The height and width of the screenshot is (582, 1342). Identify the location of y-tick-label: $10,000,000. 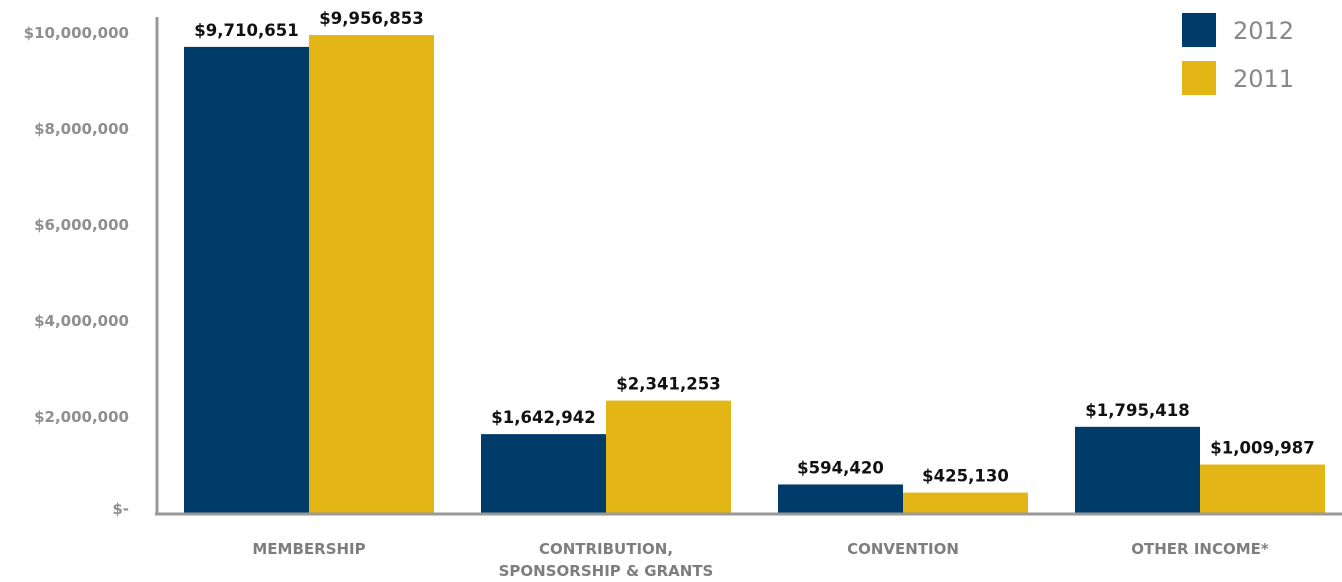
(76, 33).